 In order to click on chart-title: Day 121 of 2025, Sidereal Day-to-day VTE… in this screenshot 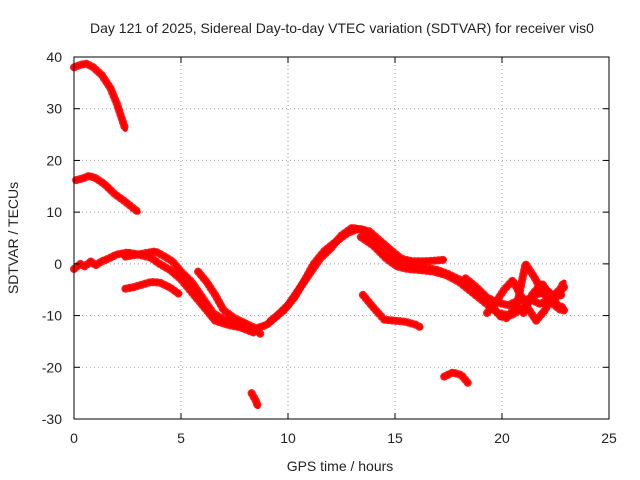, I will do `click(342, 28)`.